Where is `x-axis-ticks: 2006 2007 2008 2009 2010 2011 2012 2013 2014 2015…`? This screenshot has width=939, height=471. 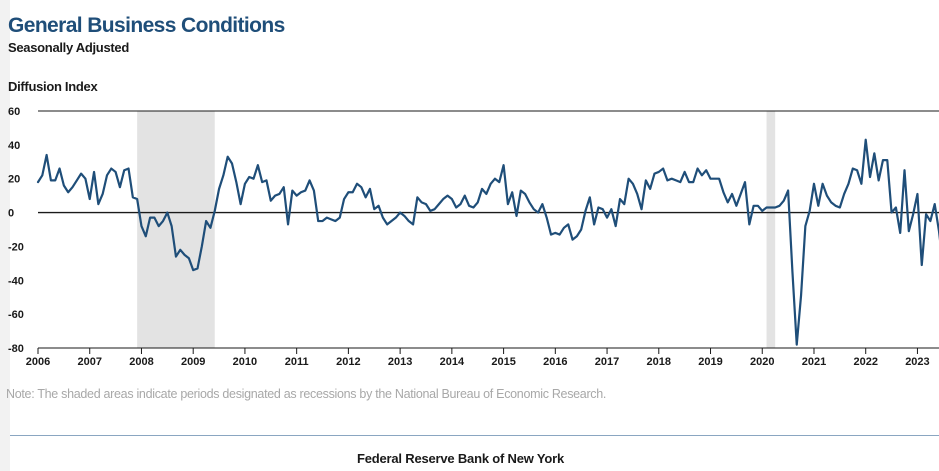 x-axis-ticks: 2006 2007 2008 2009 2010 2011 2012 2013 2014 2015… is located at coordinates (478, 358).